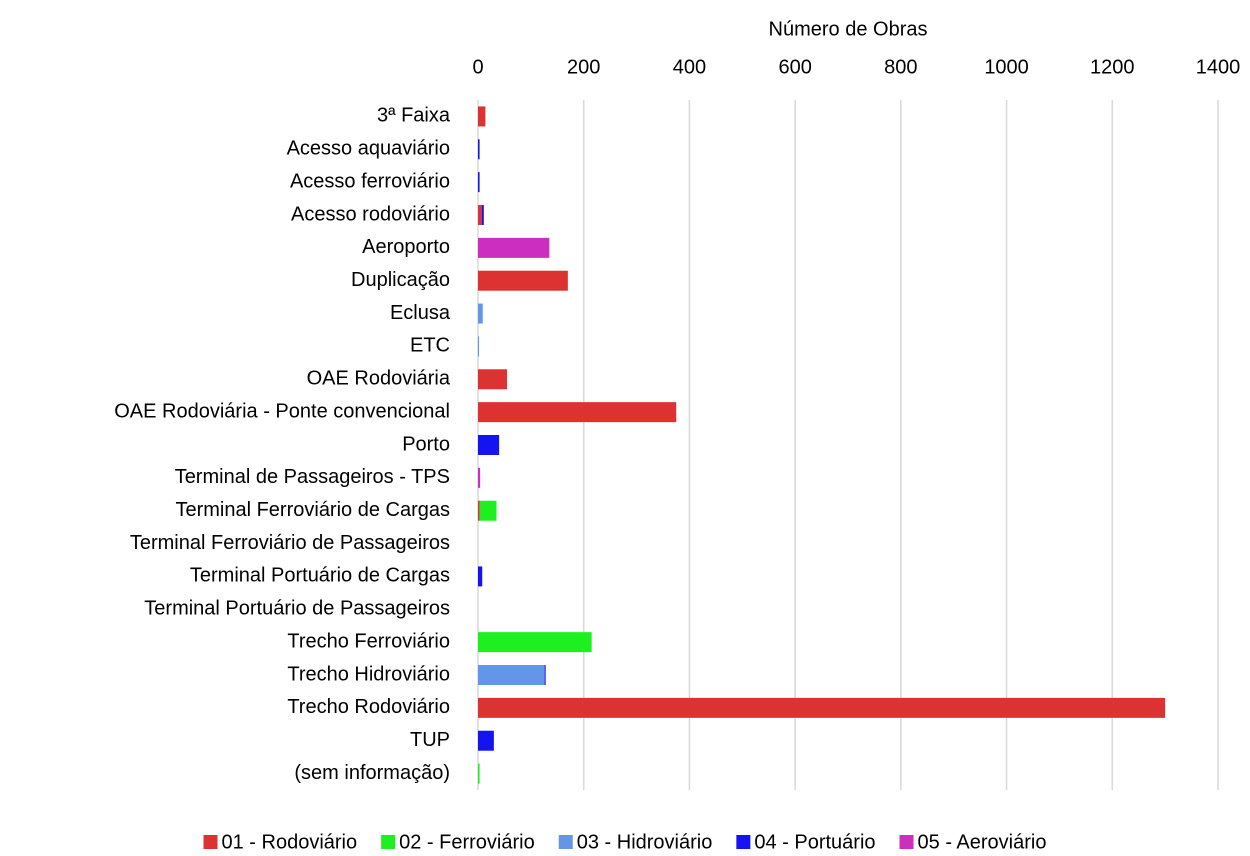  What do you see at coordinates (320, 576) in the screenshot?
I see `y-tick-label: Terminal Portuário de Cargas` at bounding box center [320, 576].